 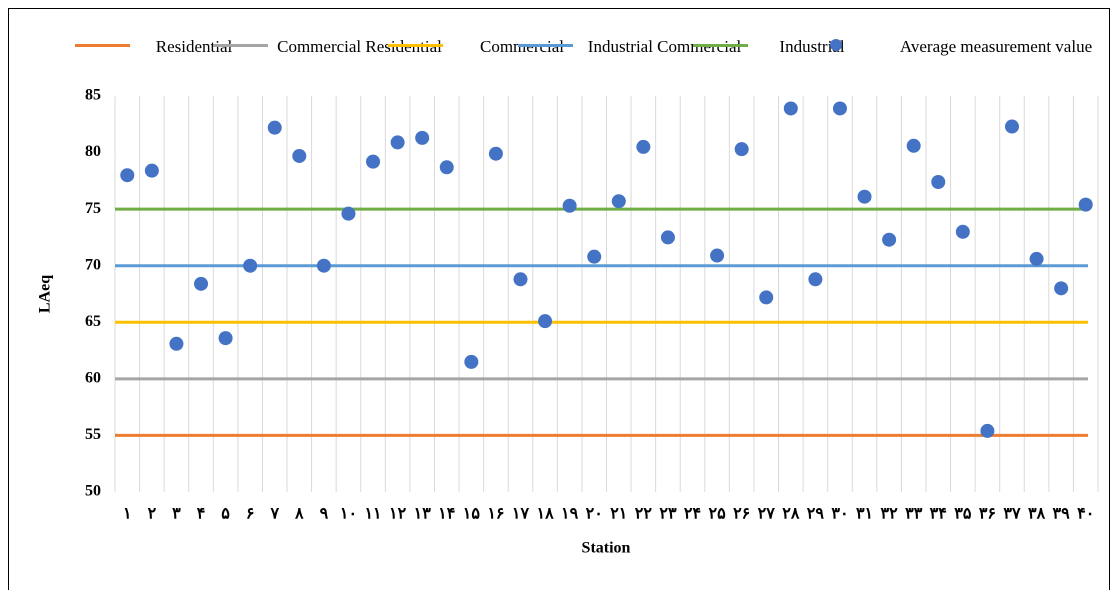 What do you see at coordinates (812, 46) in the screenshot?
I see `legend-label: Industrial` at bounding box center [812, 46].